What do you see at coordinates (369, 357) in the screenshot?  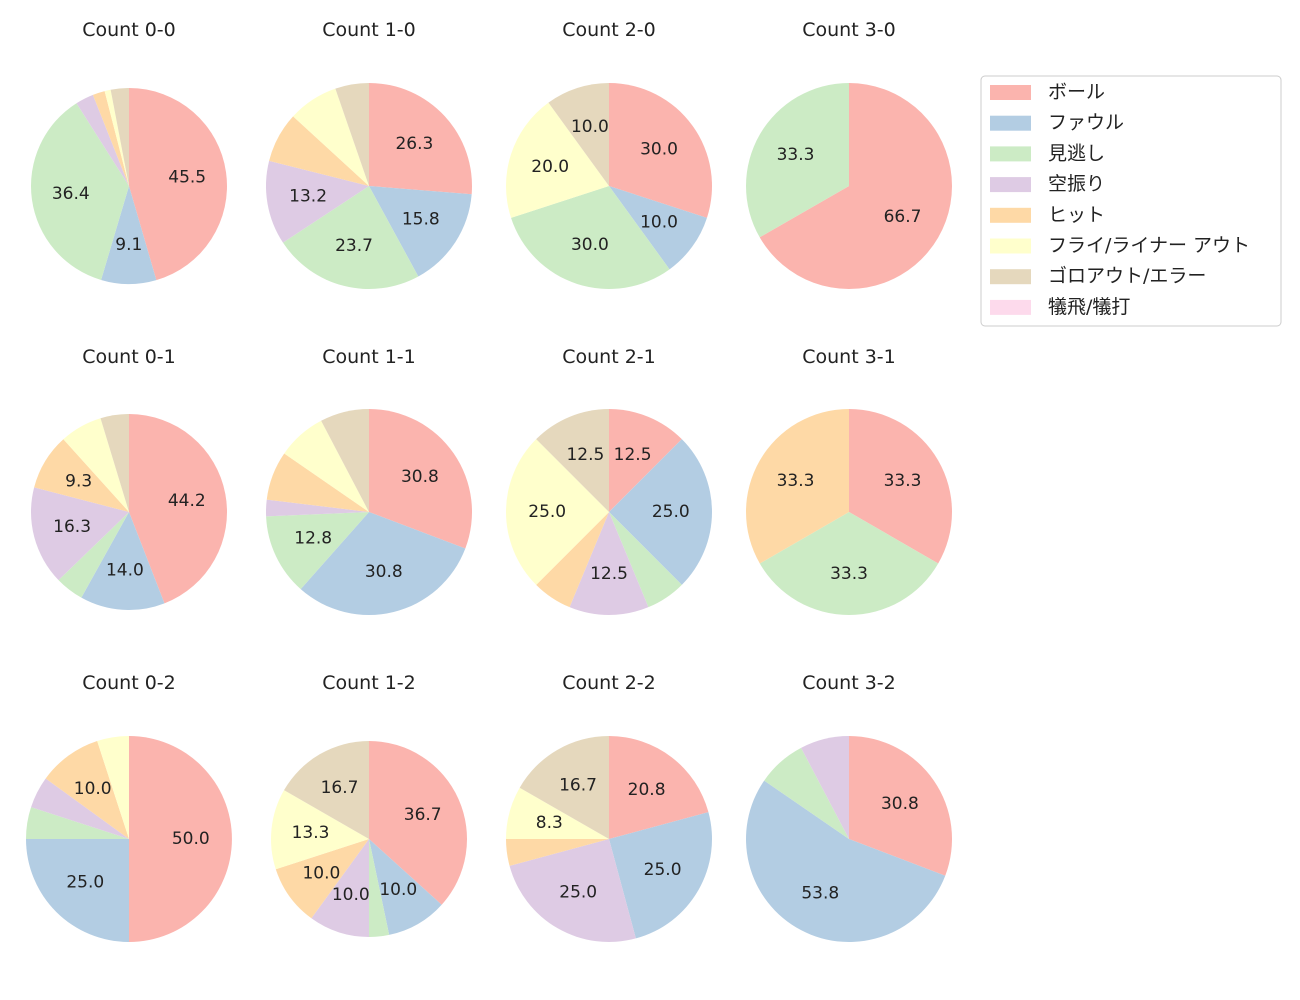 I see `pie-title: Count 1-1` at bounding box center [369, 357].